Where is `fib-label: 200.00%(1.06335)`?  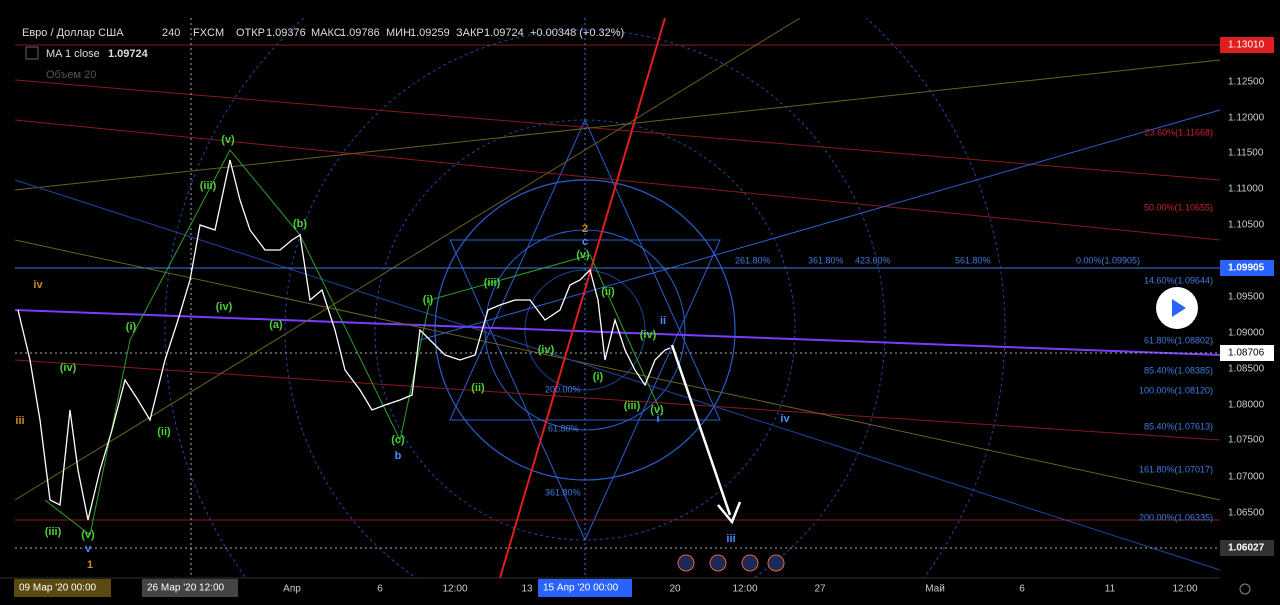 fib-label: 200.00%(1.06335) is located at coordinates (1176, 517).